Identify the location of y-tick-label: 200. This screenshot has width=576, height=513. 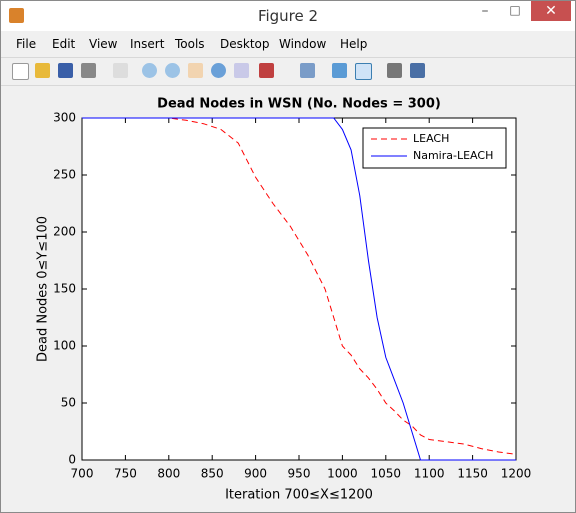
(64, 232).